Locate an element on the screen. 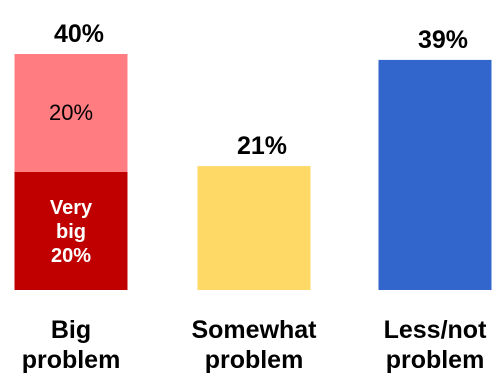 The width and height of the screenshot is (501, 382). segment-label: 20% is located at coordinates (71, 112).